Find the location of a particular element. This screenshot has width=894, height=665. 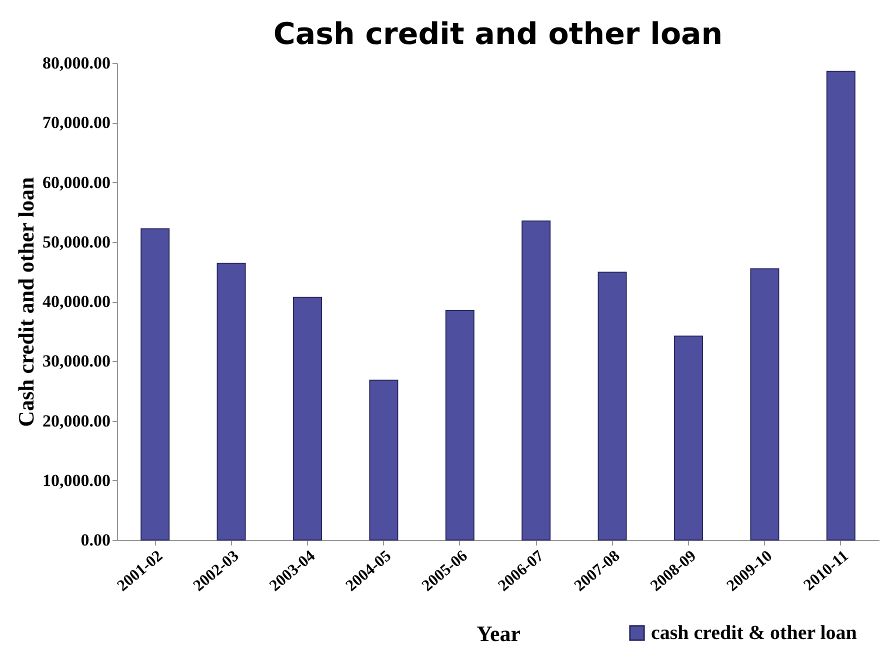

y-tick-label: 60,000.00 is located at coordinates (76, 182).